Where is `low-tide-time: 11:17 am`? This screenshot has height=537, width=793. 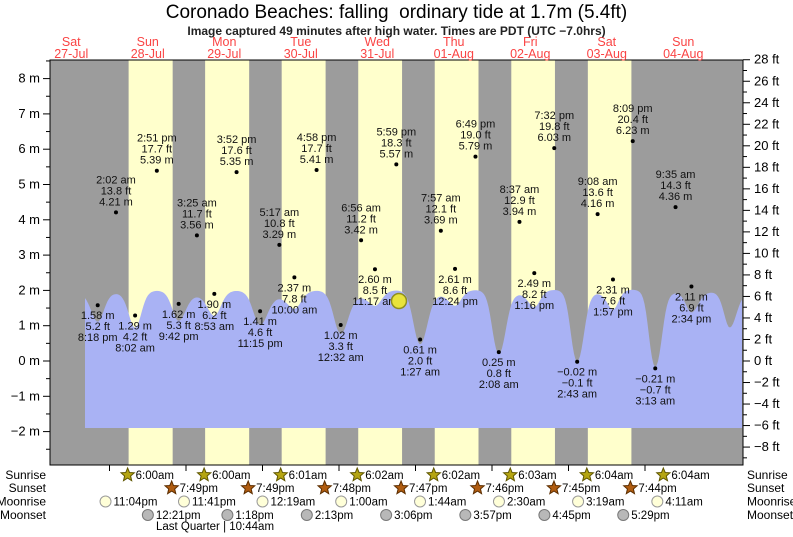 low-tide-time: 11:17 am is located at coordinates (374, 302).